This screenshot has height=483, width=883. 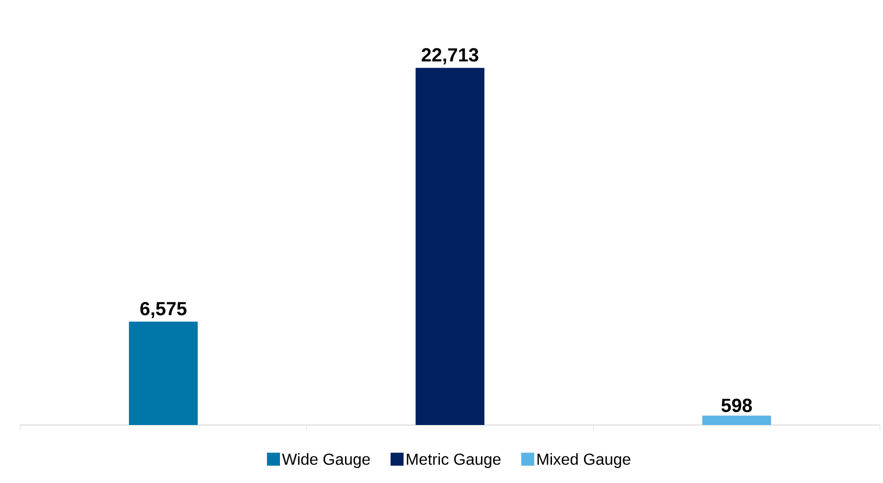 What do you see at coordinates (163, 310) in the screenshot?
I see `data-label: 6,575` at bounding box center [163, 310].